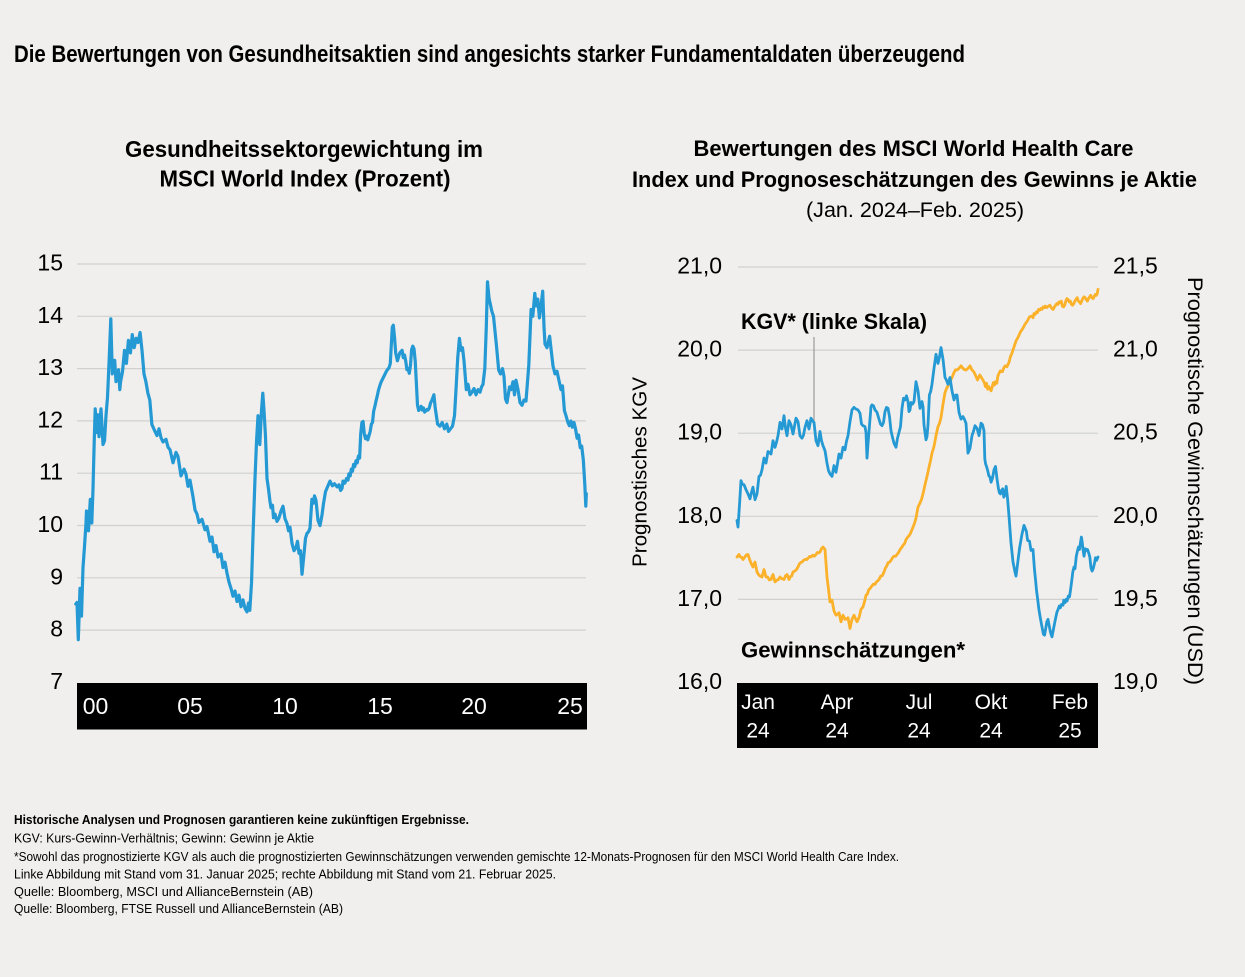  What do you see at coordinates (1135, 432) in the screenshot?
I see `svg-text: 20,5` at bounding box center [1135, 432].